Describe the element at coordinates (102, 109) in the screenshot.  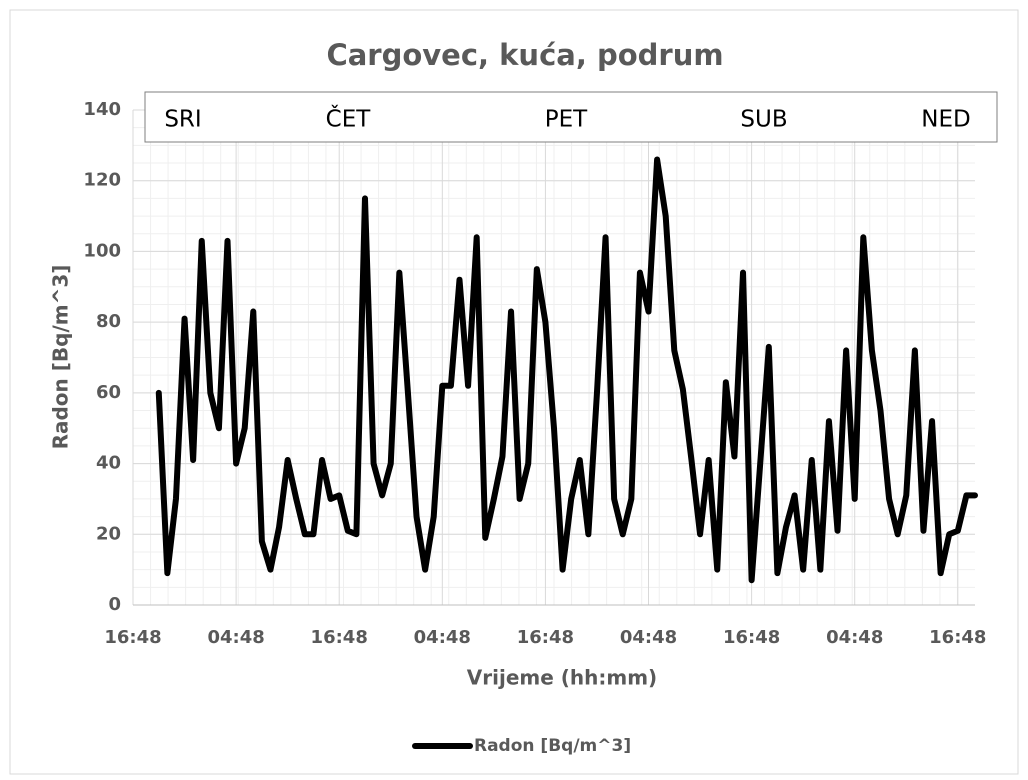
I see `y-tick-label: 140` at that location.